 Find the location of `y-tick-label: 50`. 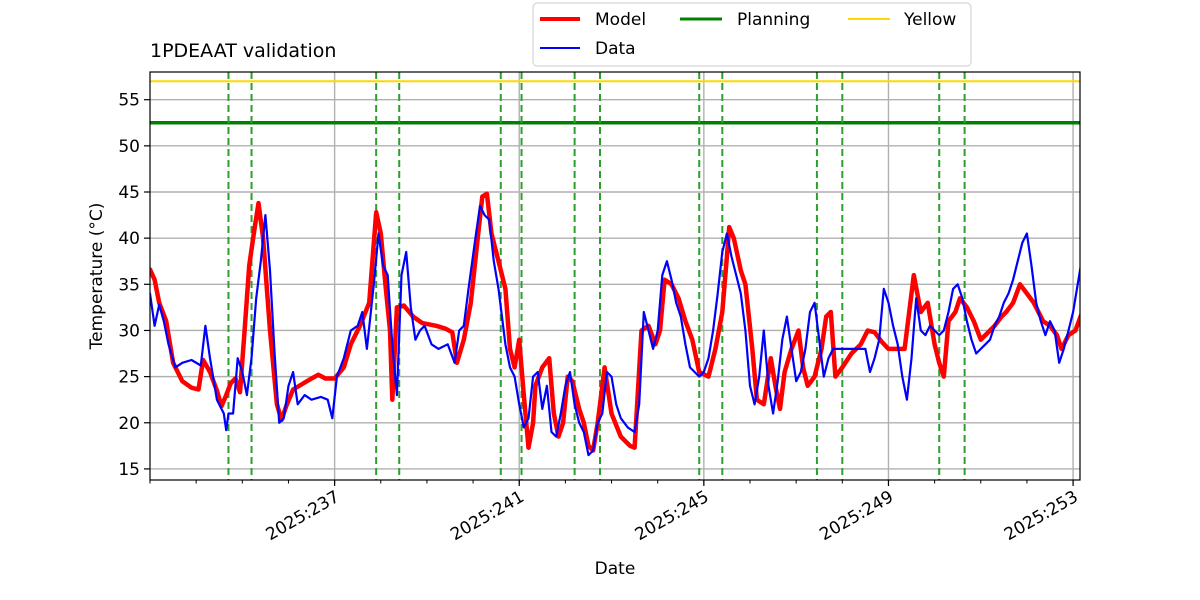

y-tick-label: 50 is located at coordinates (129, 147).